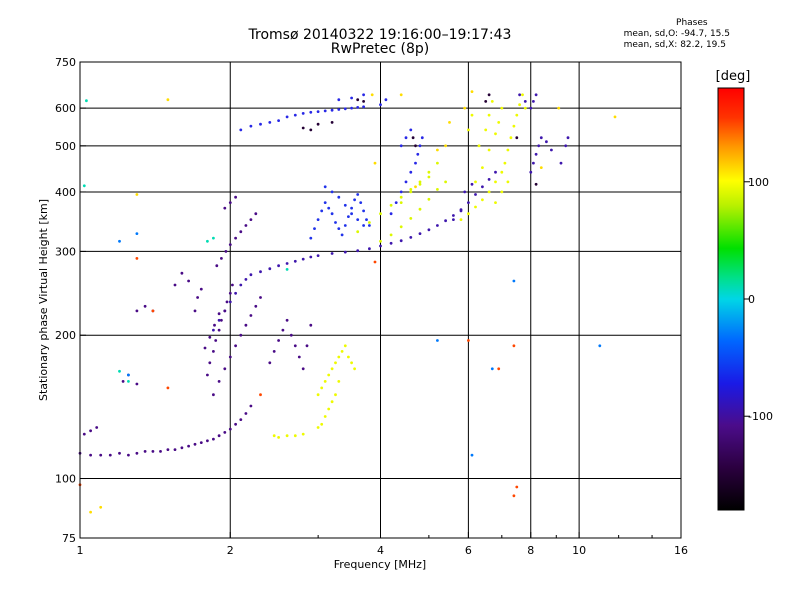 The image size is (800, 600). I want to click on x-tick-label: 16, so click(681, 550).